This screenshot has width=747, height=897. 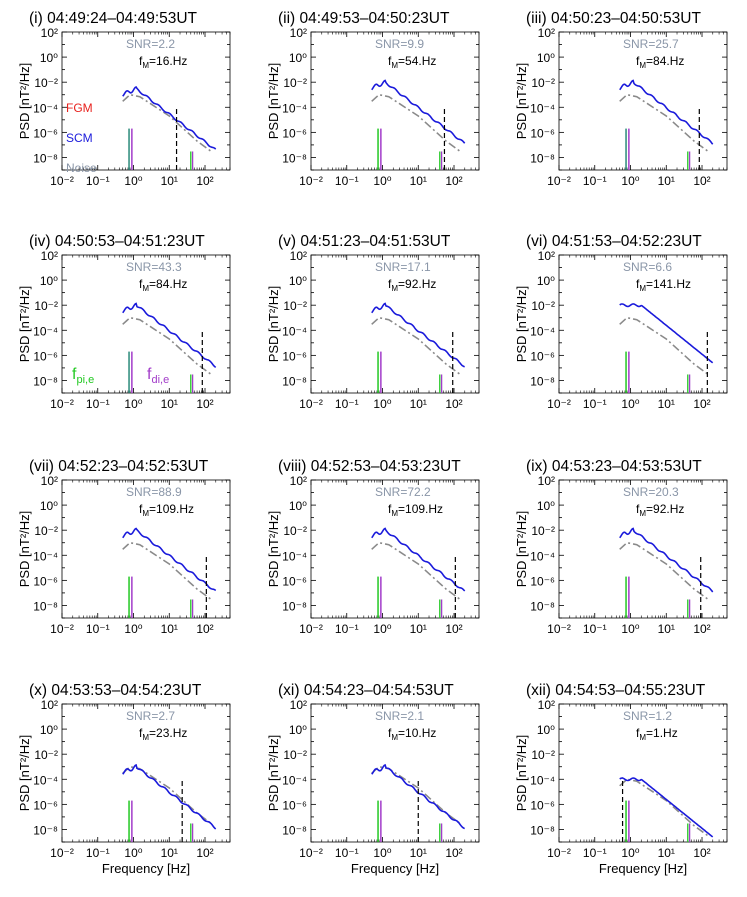 I want to click on f-label-1: fdi,e, so click(x=158, y=376).